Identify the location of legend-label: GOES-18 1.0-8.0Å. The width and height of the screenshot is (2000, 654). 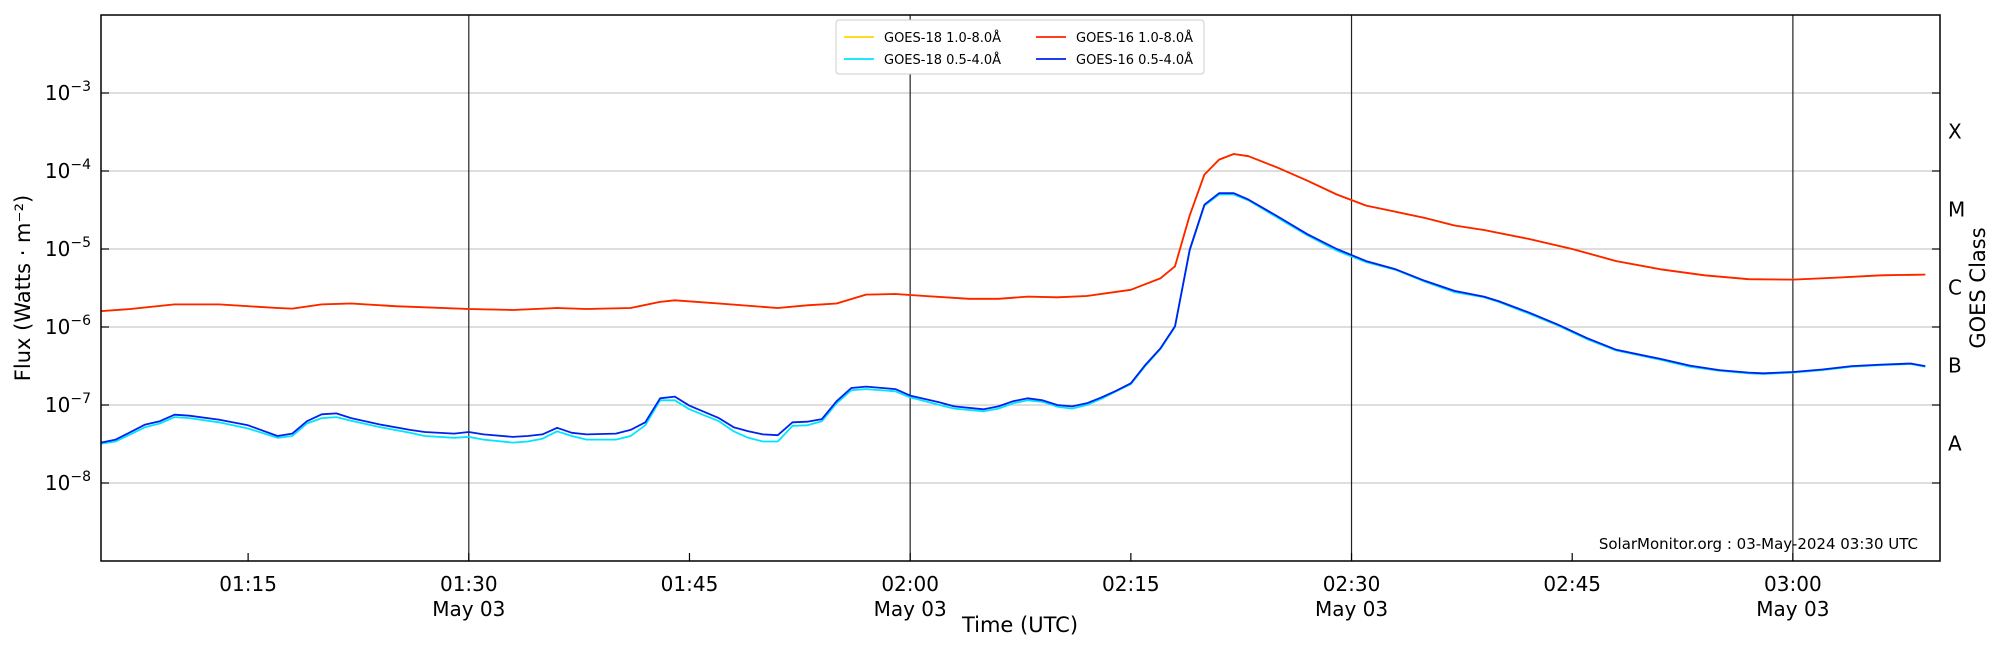
(942, 38).